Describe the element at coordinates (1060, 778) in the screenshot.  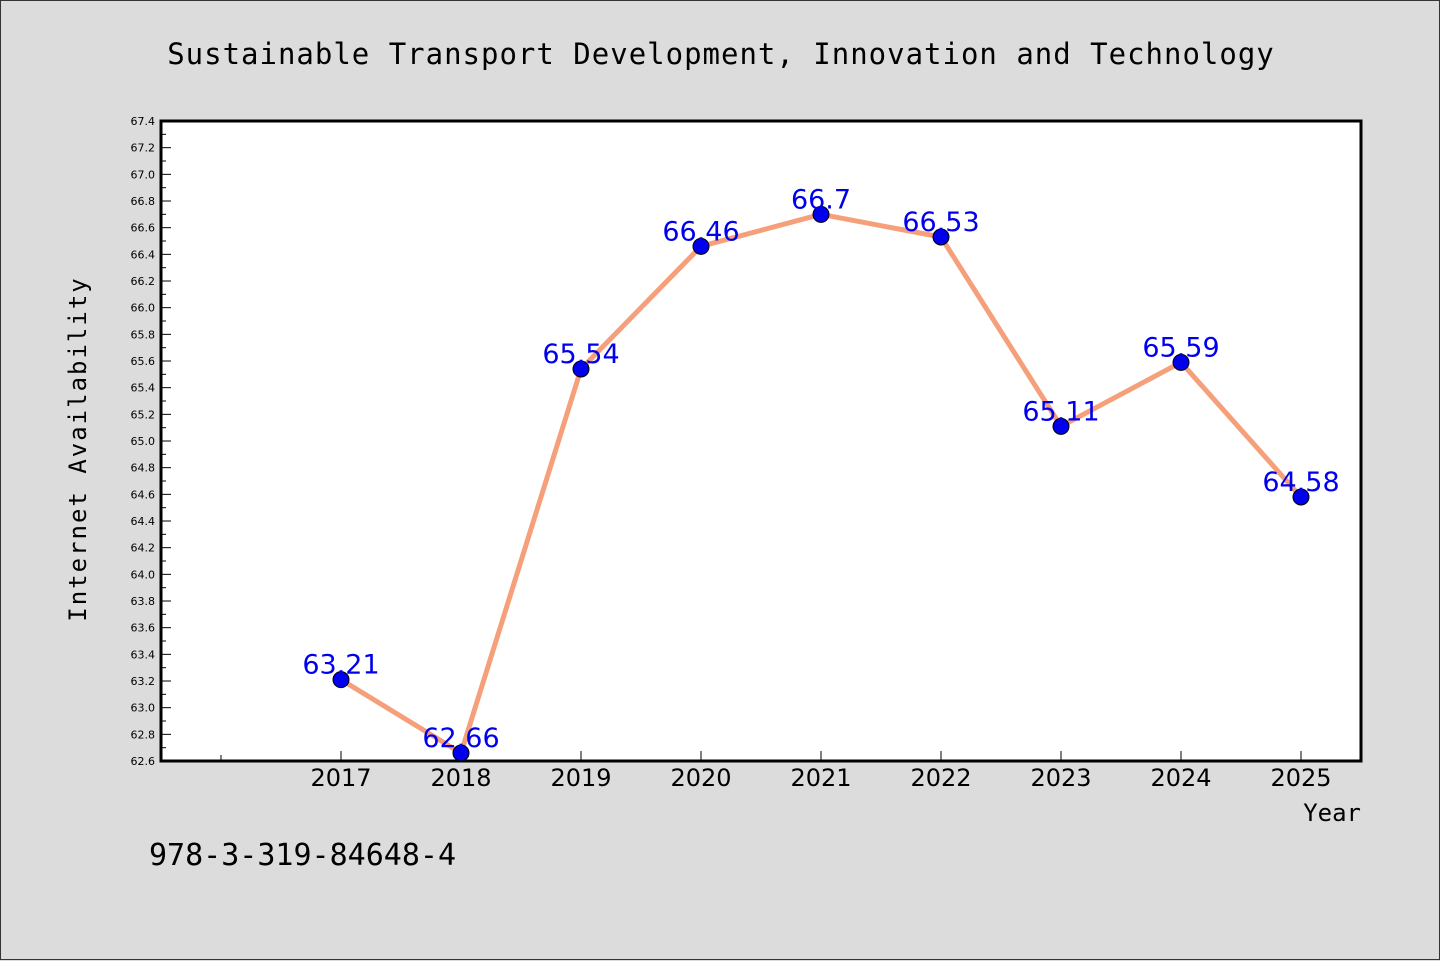
I see `x-tick-label: 2023` at that location.